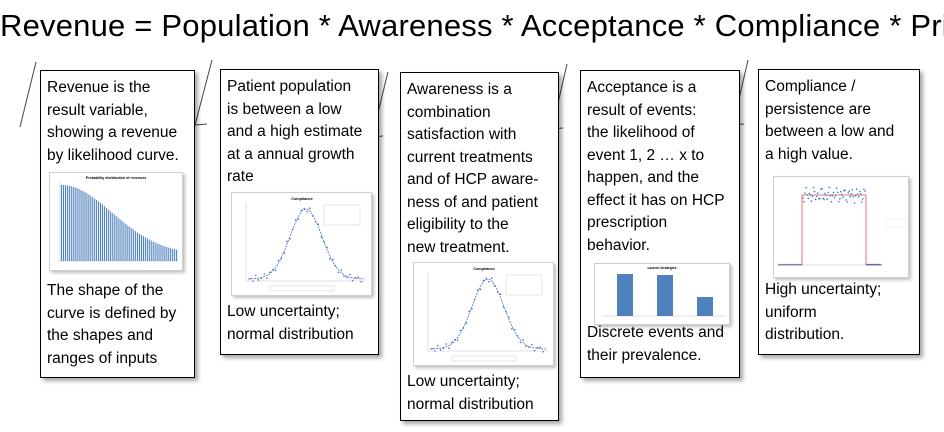  Describe the element at coordinates (118, 219) in the screenshot. I see `revenue-bar-chart: Probability distribution of revenues` at that location.